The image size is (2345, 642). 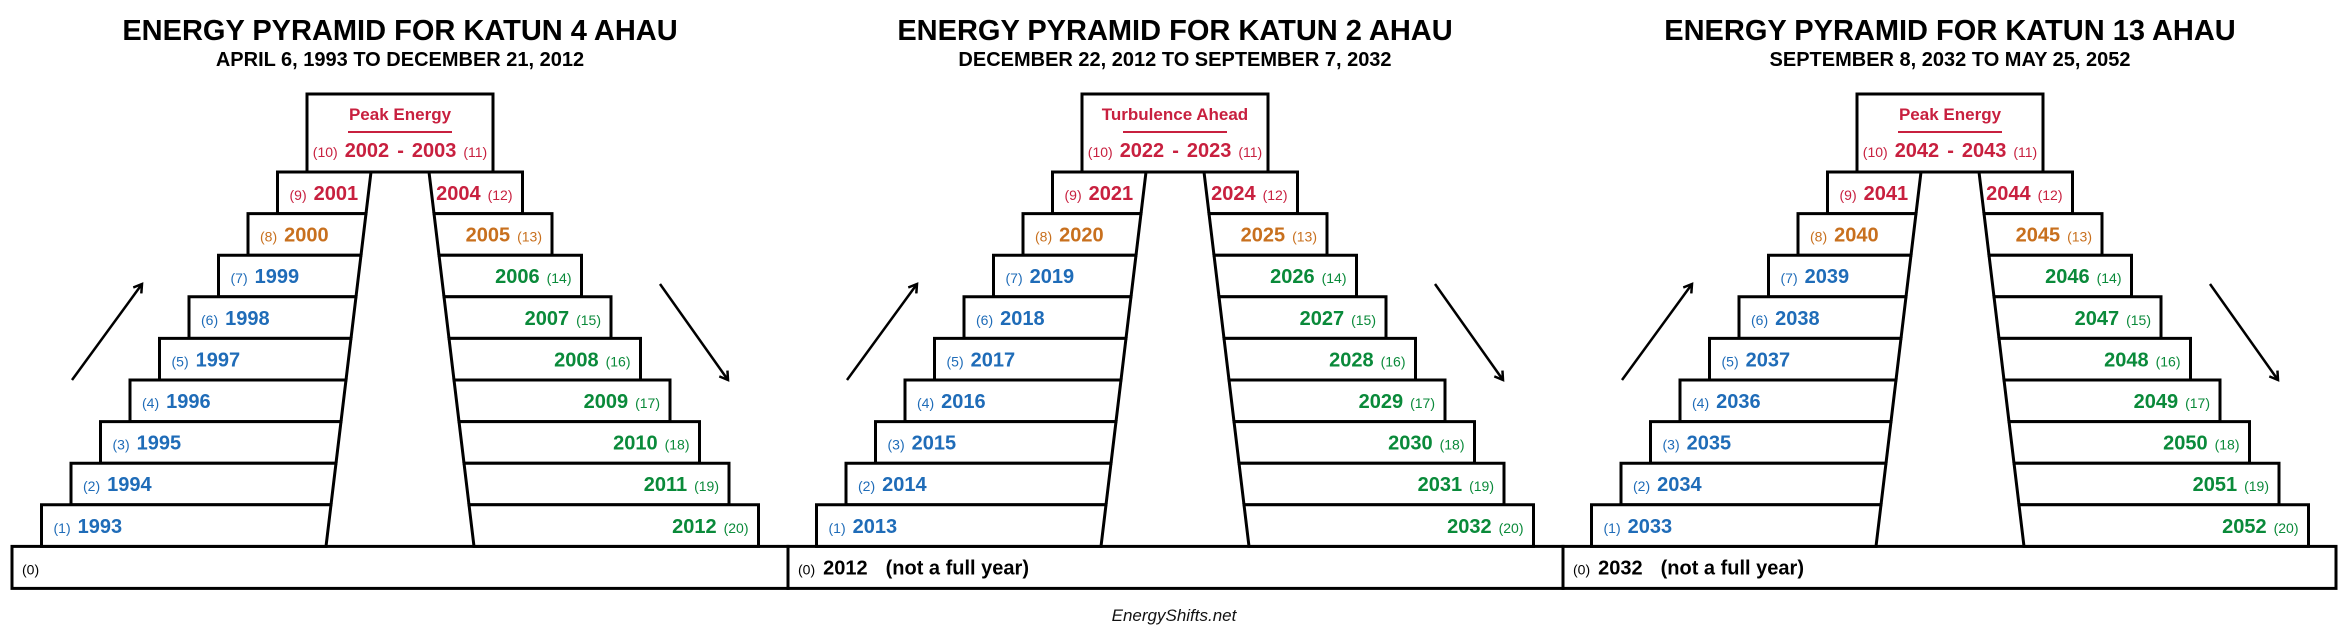 I want to click on left-step-label: (2) 2034, so click(x=1667, y=485).